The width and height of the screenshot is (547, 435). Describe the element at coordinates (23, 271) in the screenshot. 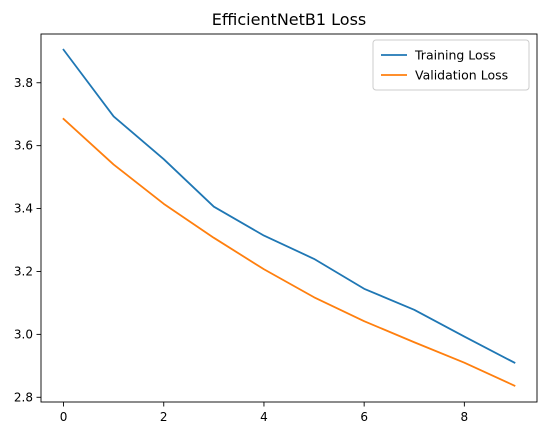

I see `y-tick-label-2: 3.2` at that location.